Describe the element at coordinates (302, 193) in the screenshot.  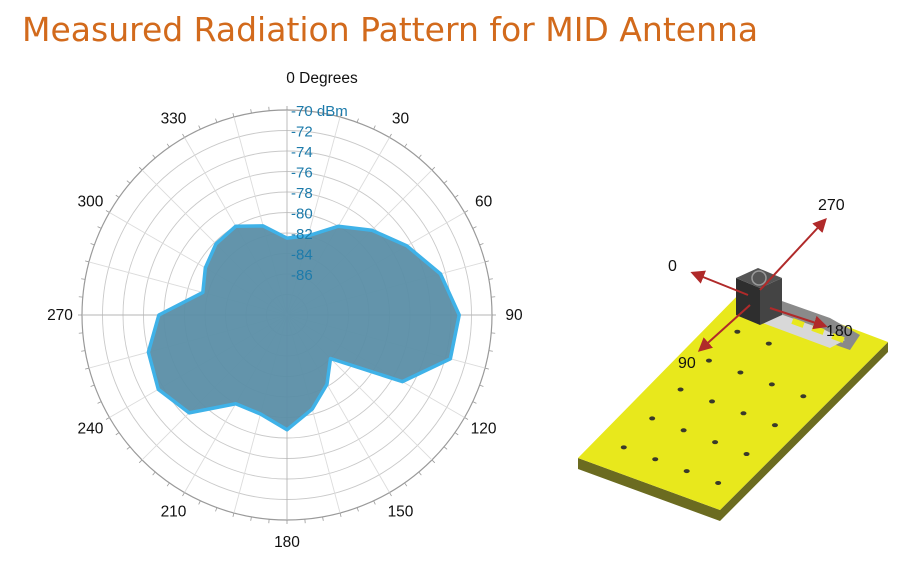
I see `radial-tick-label: -78` at that location.